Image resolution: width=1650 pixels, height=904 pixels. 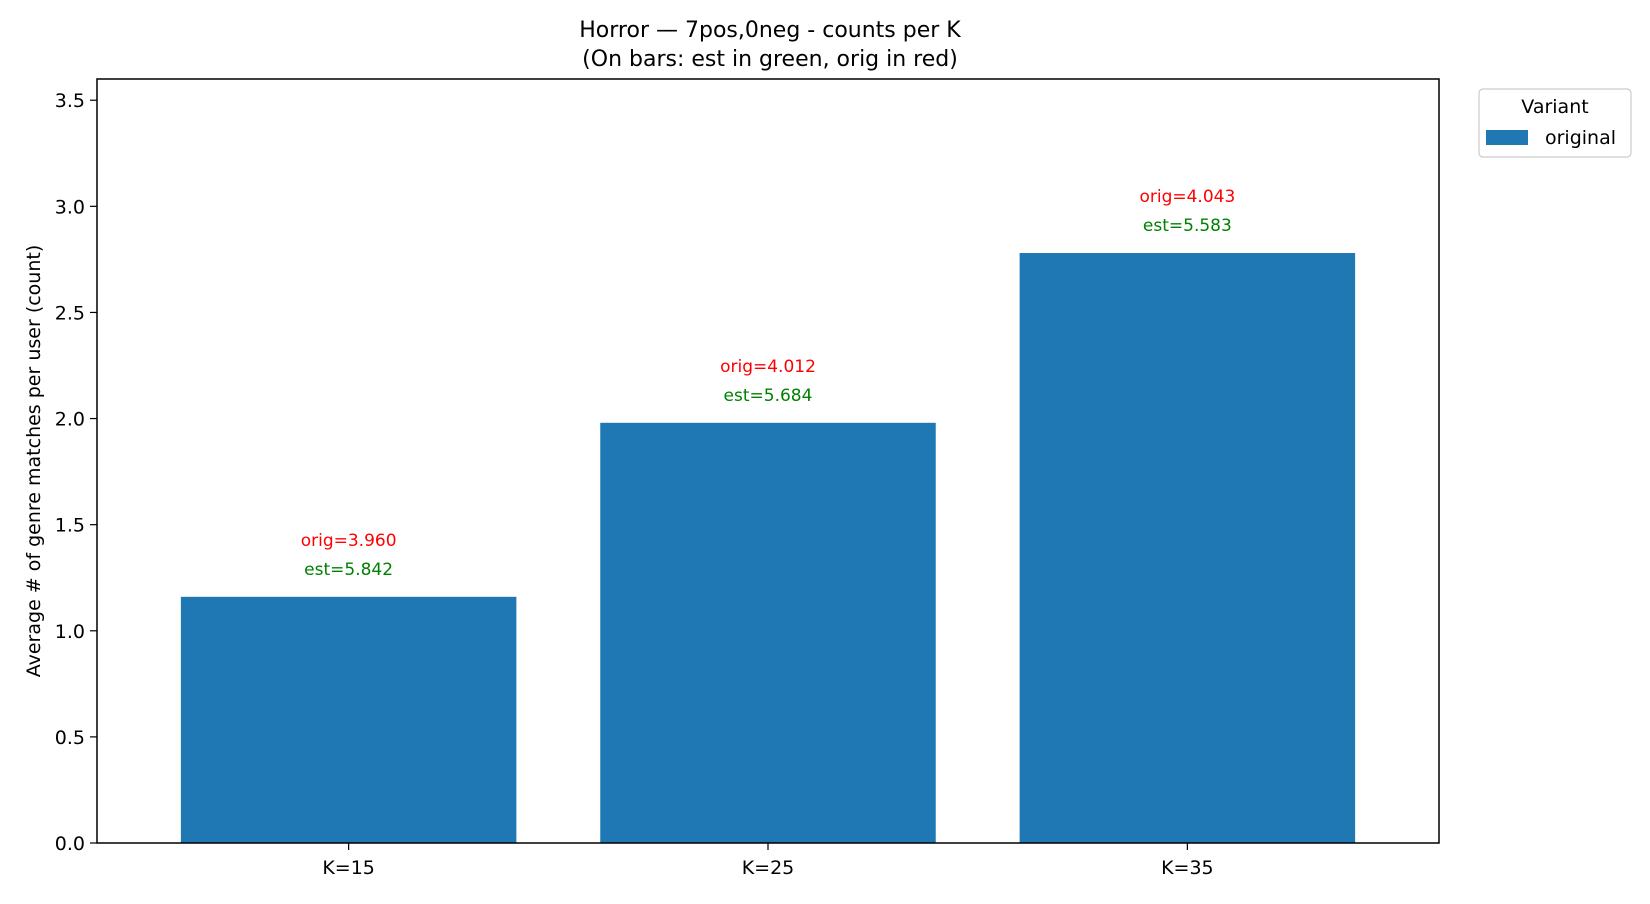 What do you see at coordinates (770, 59) in the screenshot?
I see `chart-subtitle: (On bars: est in green, orig in red)` at bounding box center [770, 59].